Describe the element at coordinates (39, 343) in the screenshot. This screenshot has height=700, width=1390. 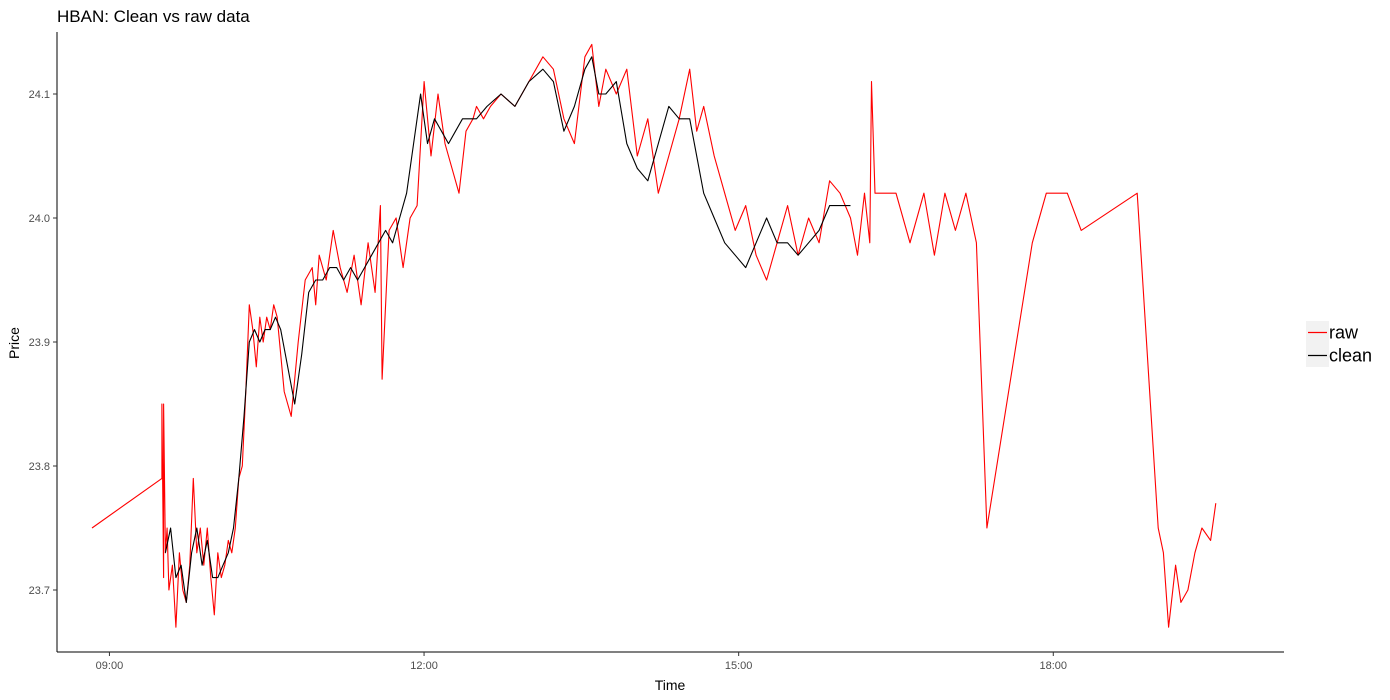
I see `y-tick-label: 23.9` at that location.